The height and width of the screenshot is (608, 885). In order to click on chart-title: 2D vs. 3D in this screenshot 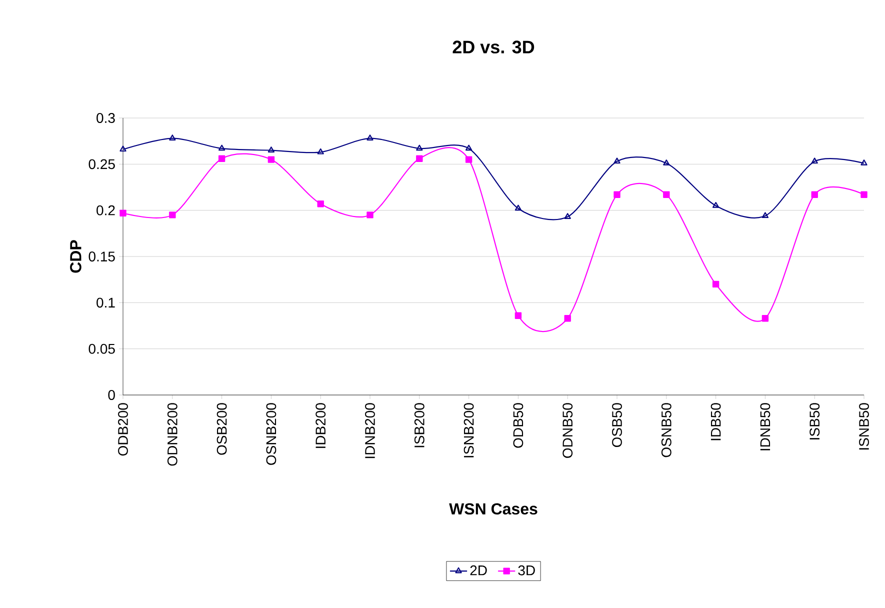, I will do `click(493, 47)`.